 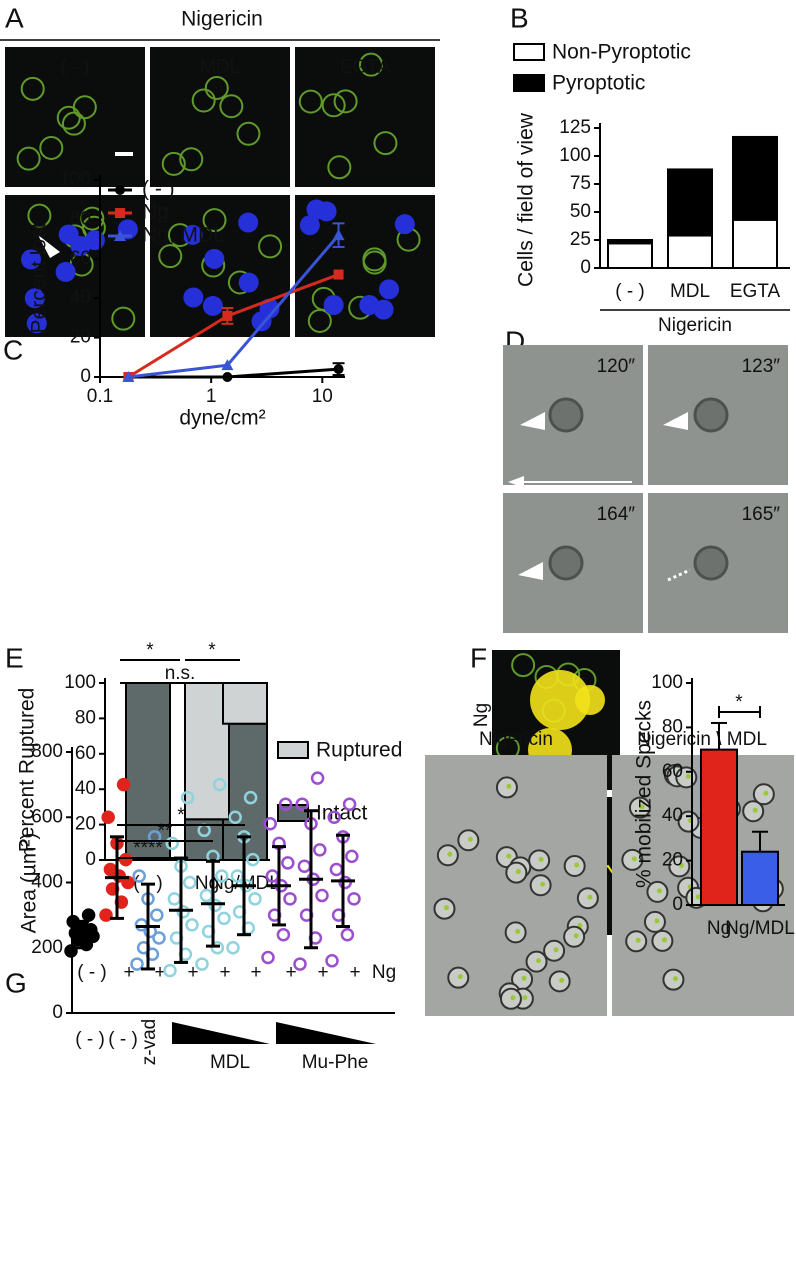 What do you see at coordinates (679, 575) in the screenshot?
I see `dashed-arrow` at bounding box center [679, 575].